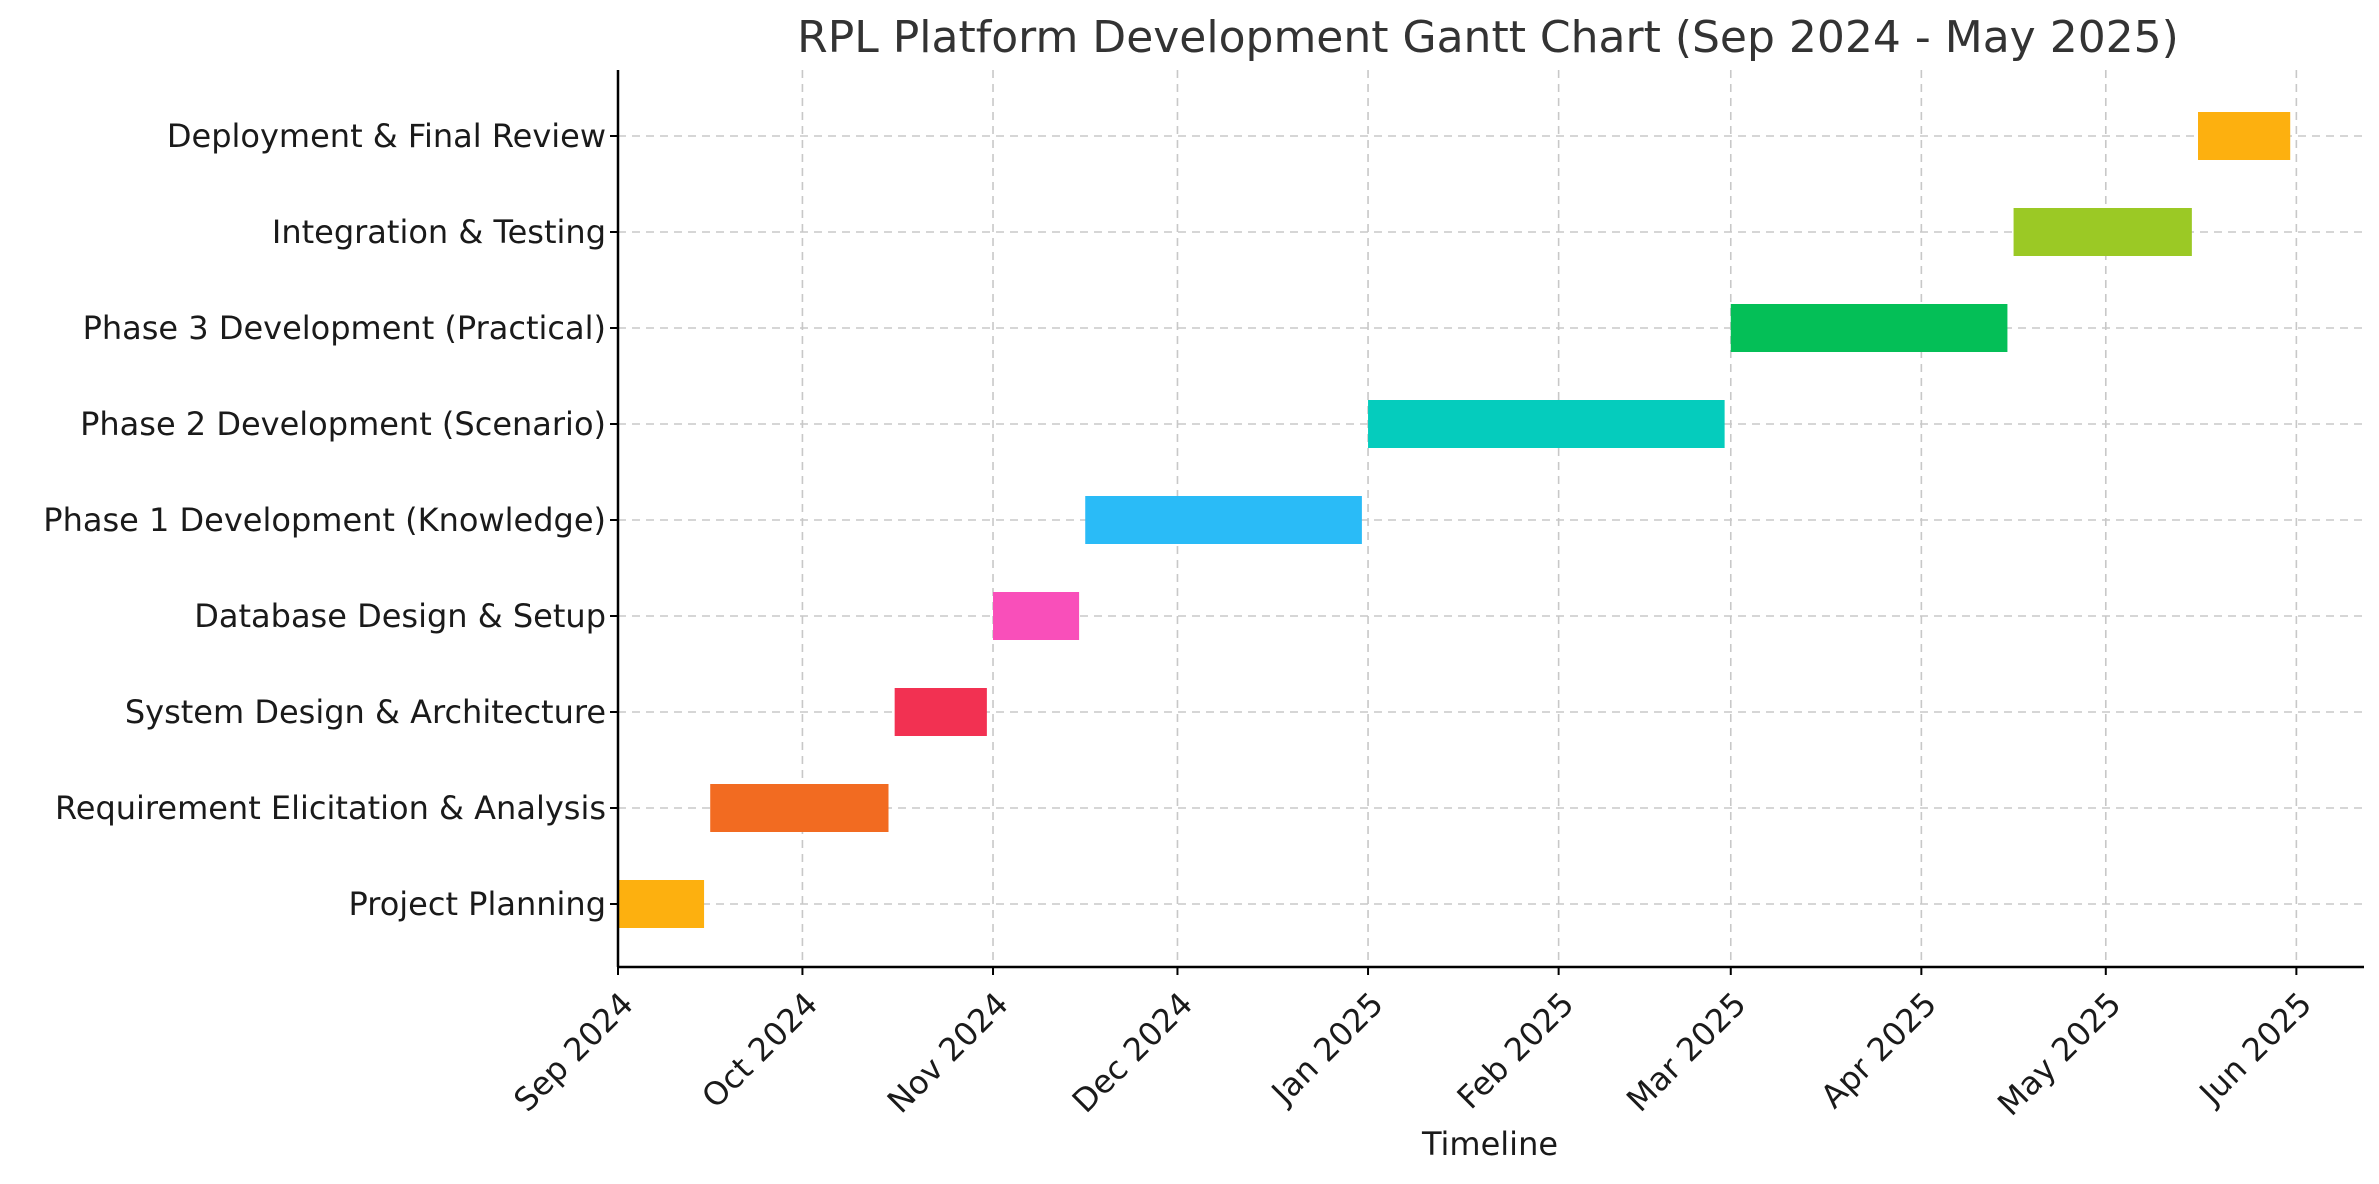 The height and width of the screenshot is (1184, 2379). What do you see at coordinates (2059, 1054) in the screenshot?
I see `x-tick-label: May 2025` at bounding box center [2059, 1054].